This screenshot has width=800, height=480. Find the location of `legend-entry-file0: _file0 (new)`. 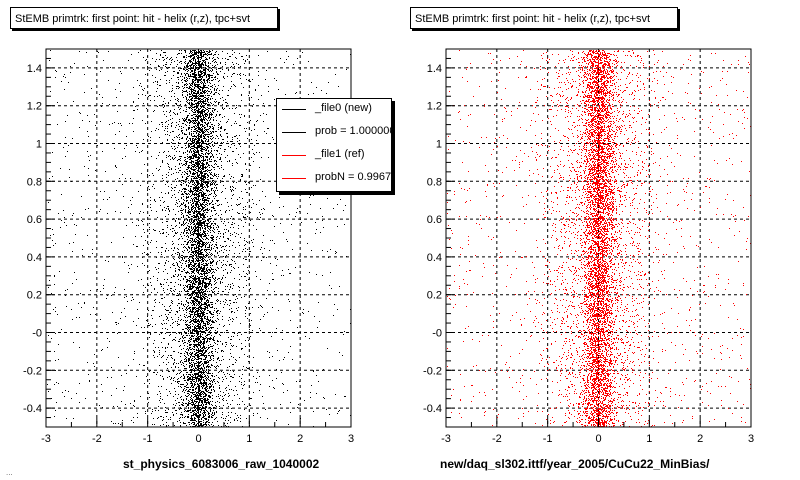

legend-entry-file0: _file0 (new) is located at coordinates (334, 109).